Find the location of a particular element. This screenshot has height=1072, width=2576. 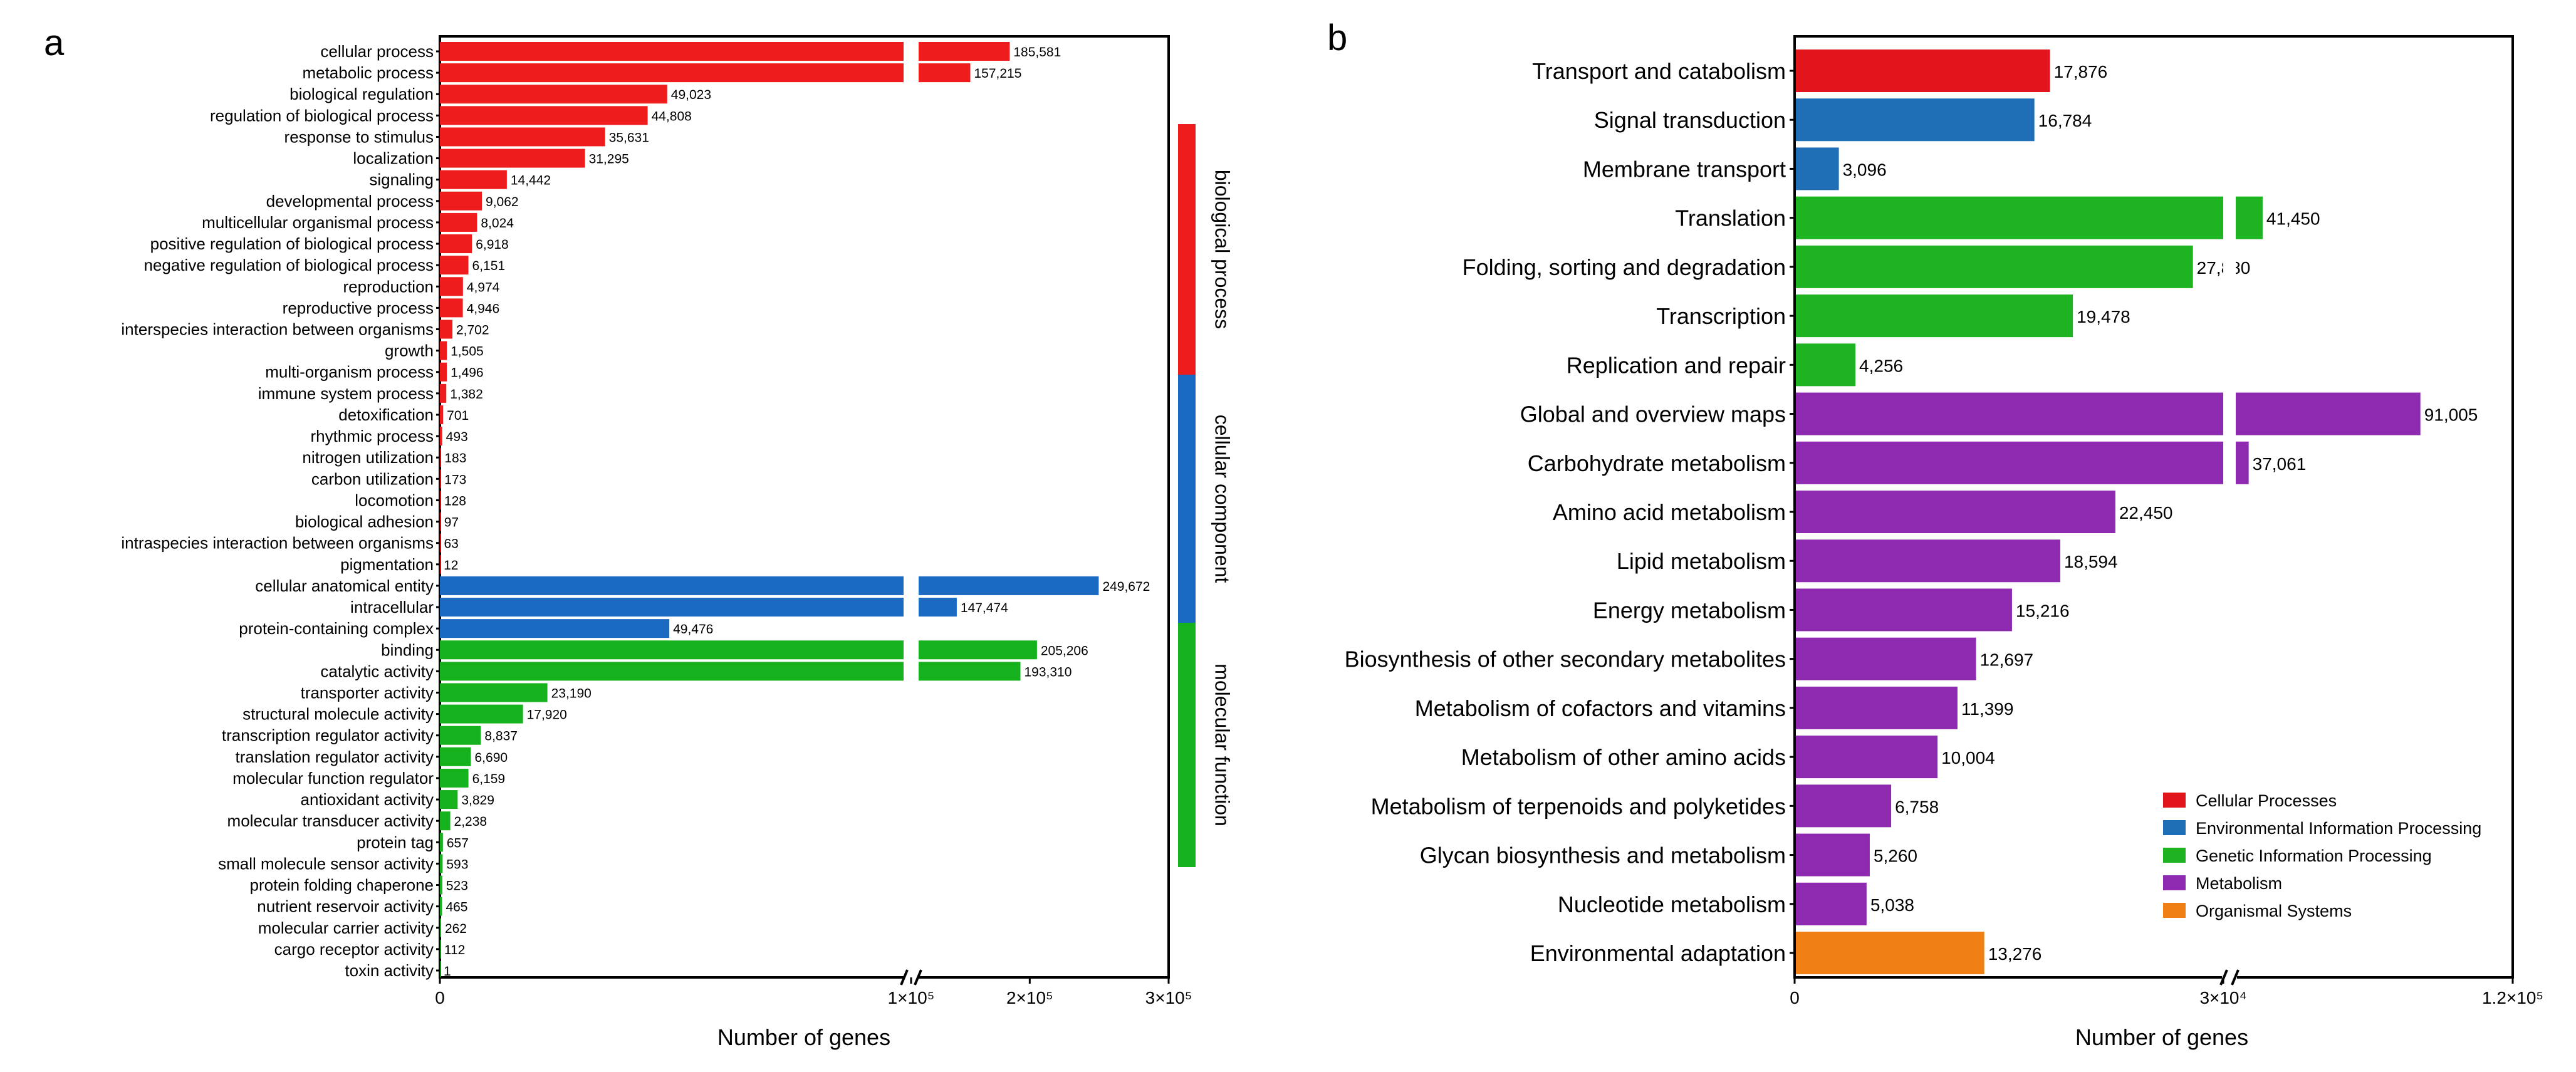

y-label-detoxification: detoxification is located at coordinates (386, 414).